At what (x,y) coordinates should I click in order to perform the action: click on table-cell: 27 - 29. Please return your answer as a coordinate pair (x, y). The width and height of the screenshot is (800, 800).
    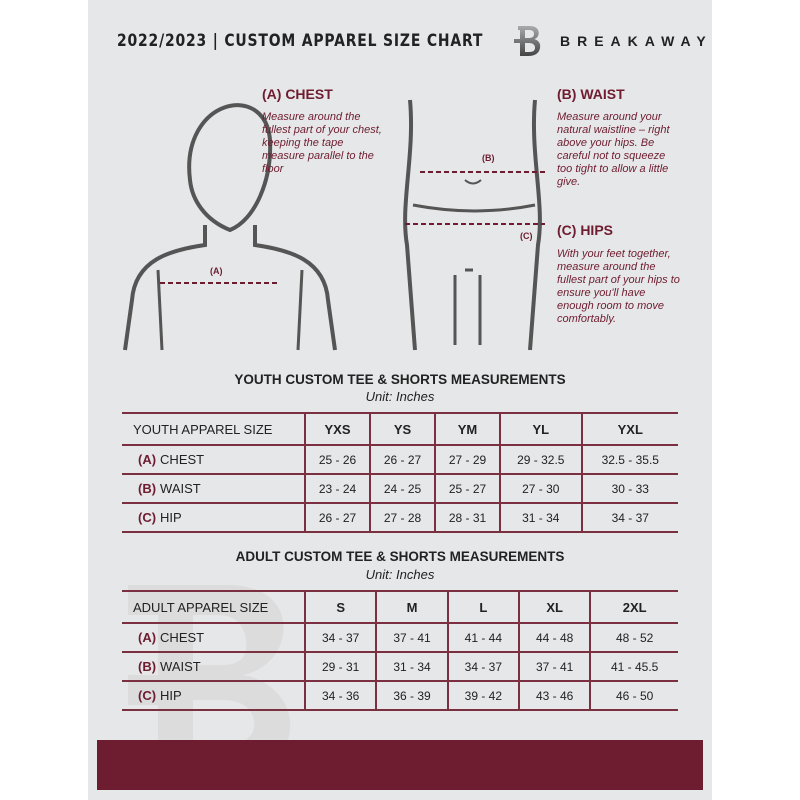
    Looking at the image, I should click on (467, 459).